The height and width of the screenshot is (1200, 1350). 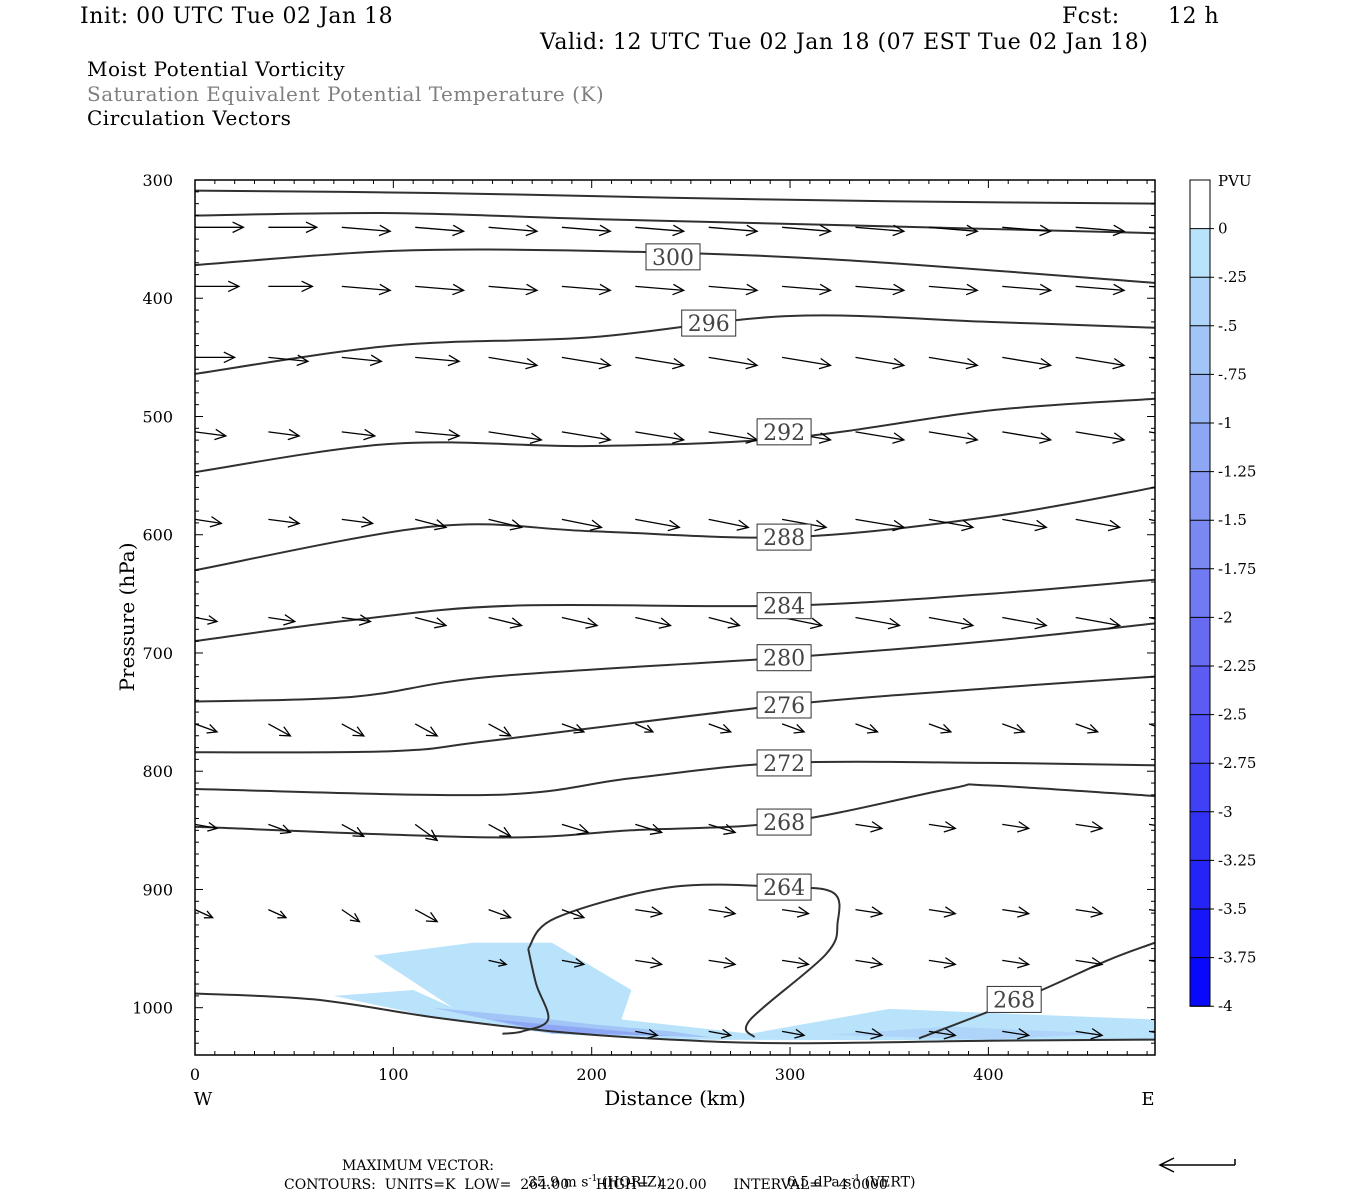 What do you see at coordinates (784, 823) in the screenshot?
I see `contour-label-text: 268` at bounding box center [784, 823].